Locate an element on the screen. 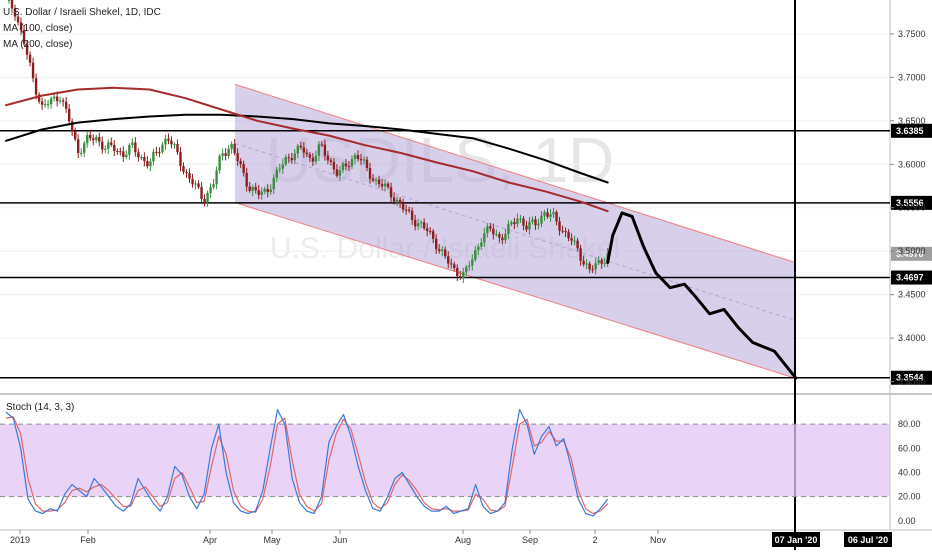  ma200-line is located at coordinates (307, 148).